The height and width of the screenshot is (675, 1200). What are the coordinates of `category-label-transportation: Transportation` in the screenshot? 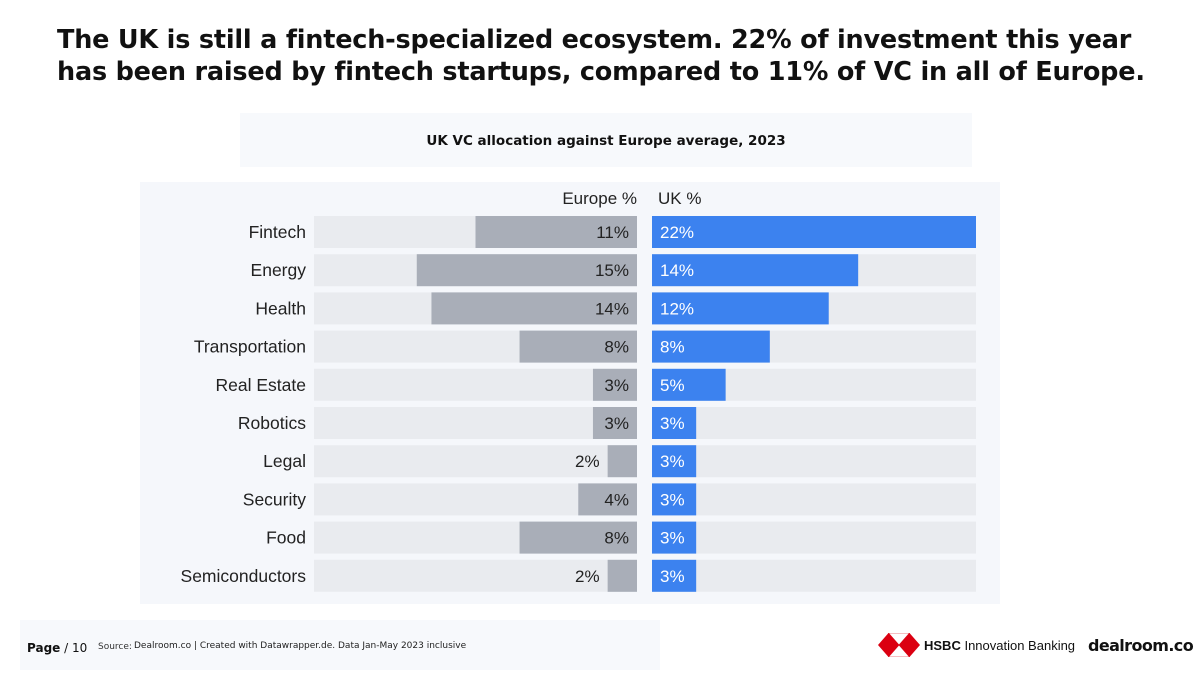 It's located at (250, 347).